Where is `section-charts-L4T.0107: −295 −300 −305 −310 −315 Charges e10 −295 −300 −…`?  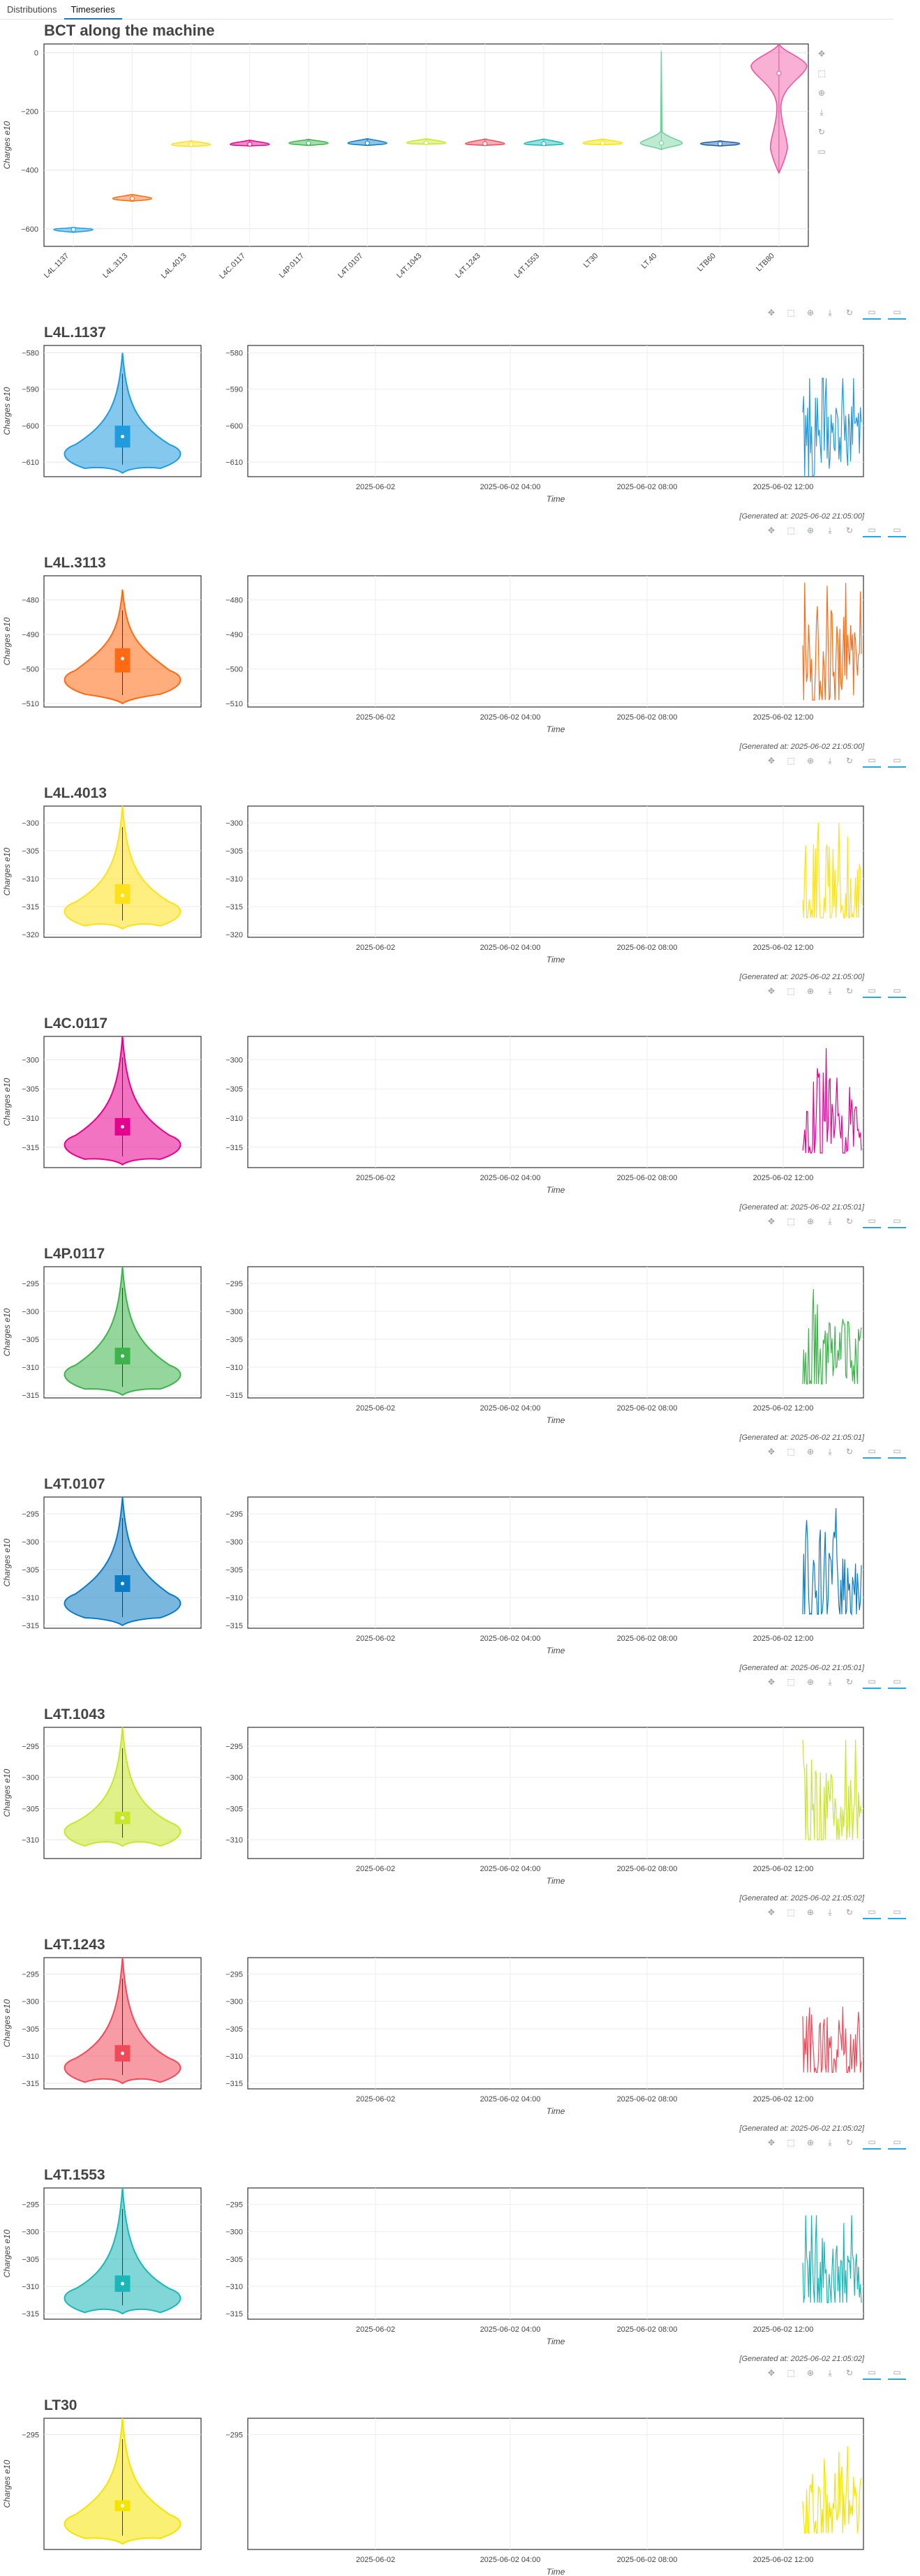
section-charts-L4T.0107: −295 −300 −305 −310 −315 Charges e10 −295 −300 −… is located at coordinates (460, 1575).